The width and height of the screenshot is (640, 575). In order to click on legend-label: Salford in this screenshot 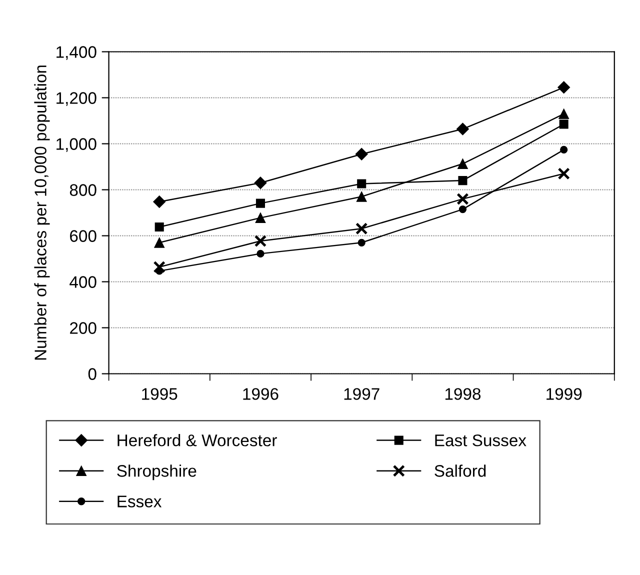, I will do `click(460, 470)`.